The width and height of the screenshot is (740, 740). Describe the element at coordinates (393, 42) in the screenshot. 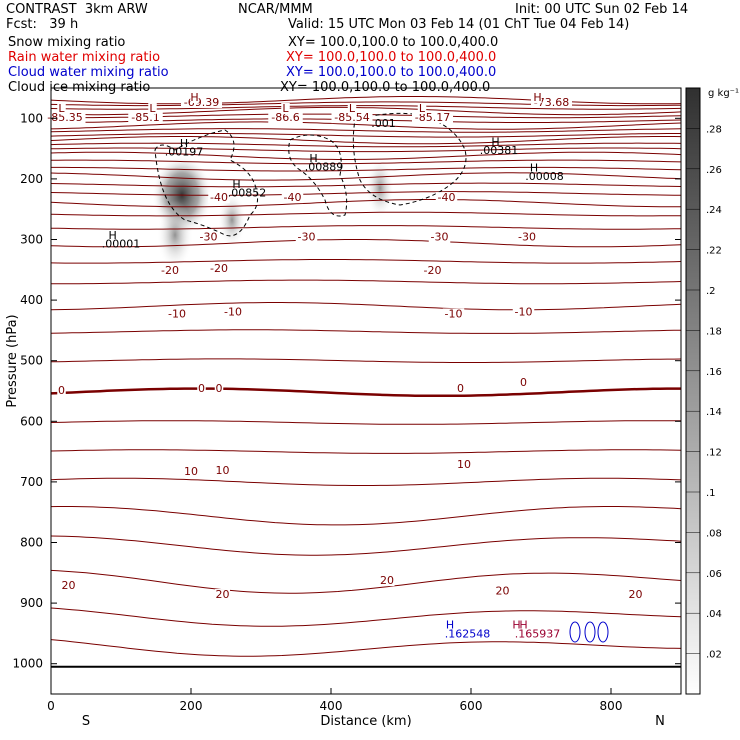

I see `field-snow-xy: XY= 100.0,100.0 to 100.0,400.0` at that location.